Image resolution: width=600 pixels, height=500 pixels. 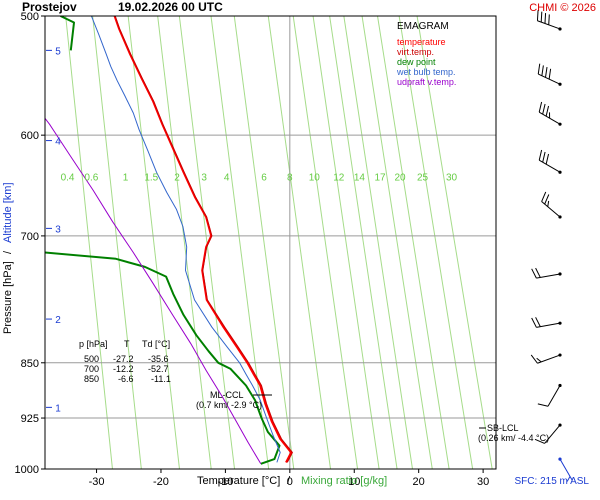 What do you see at coordinates (426, 72) in the screenshot?
I see `legend-wet-bulb: wet bulb temp.` at bounding box center [426, 72].